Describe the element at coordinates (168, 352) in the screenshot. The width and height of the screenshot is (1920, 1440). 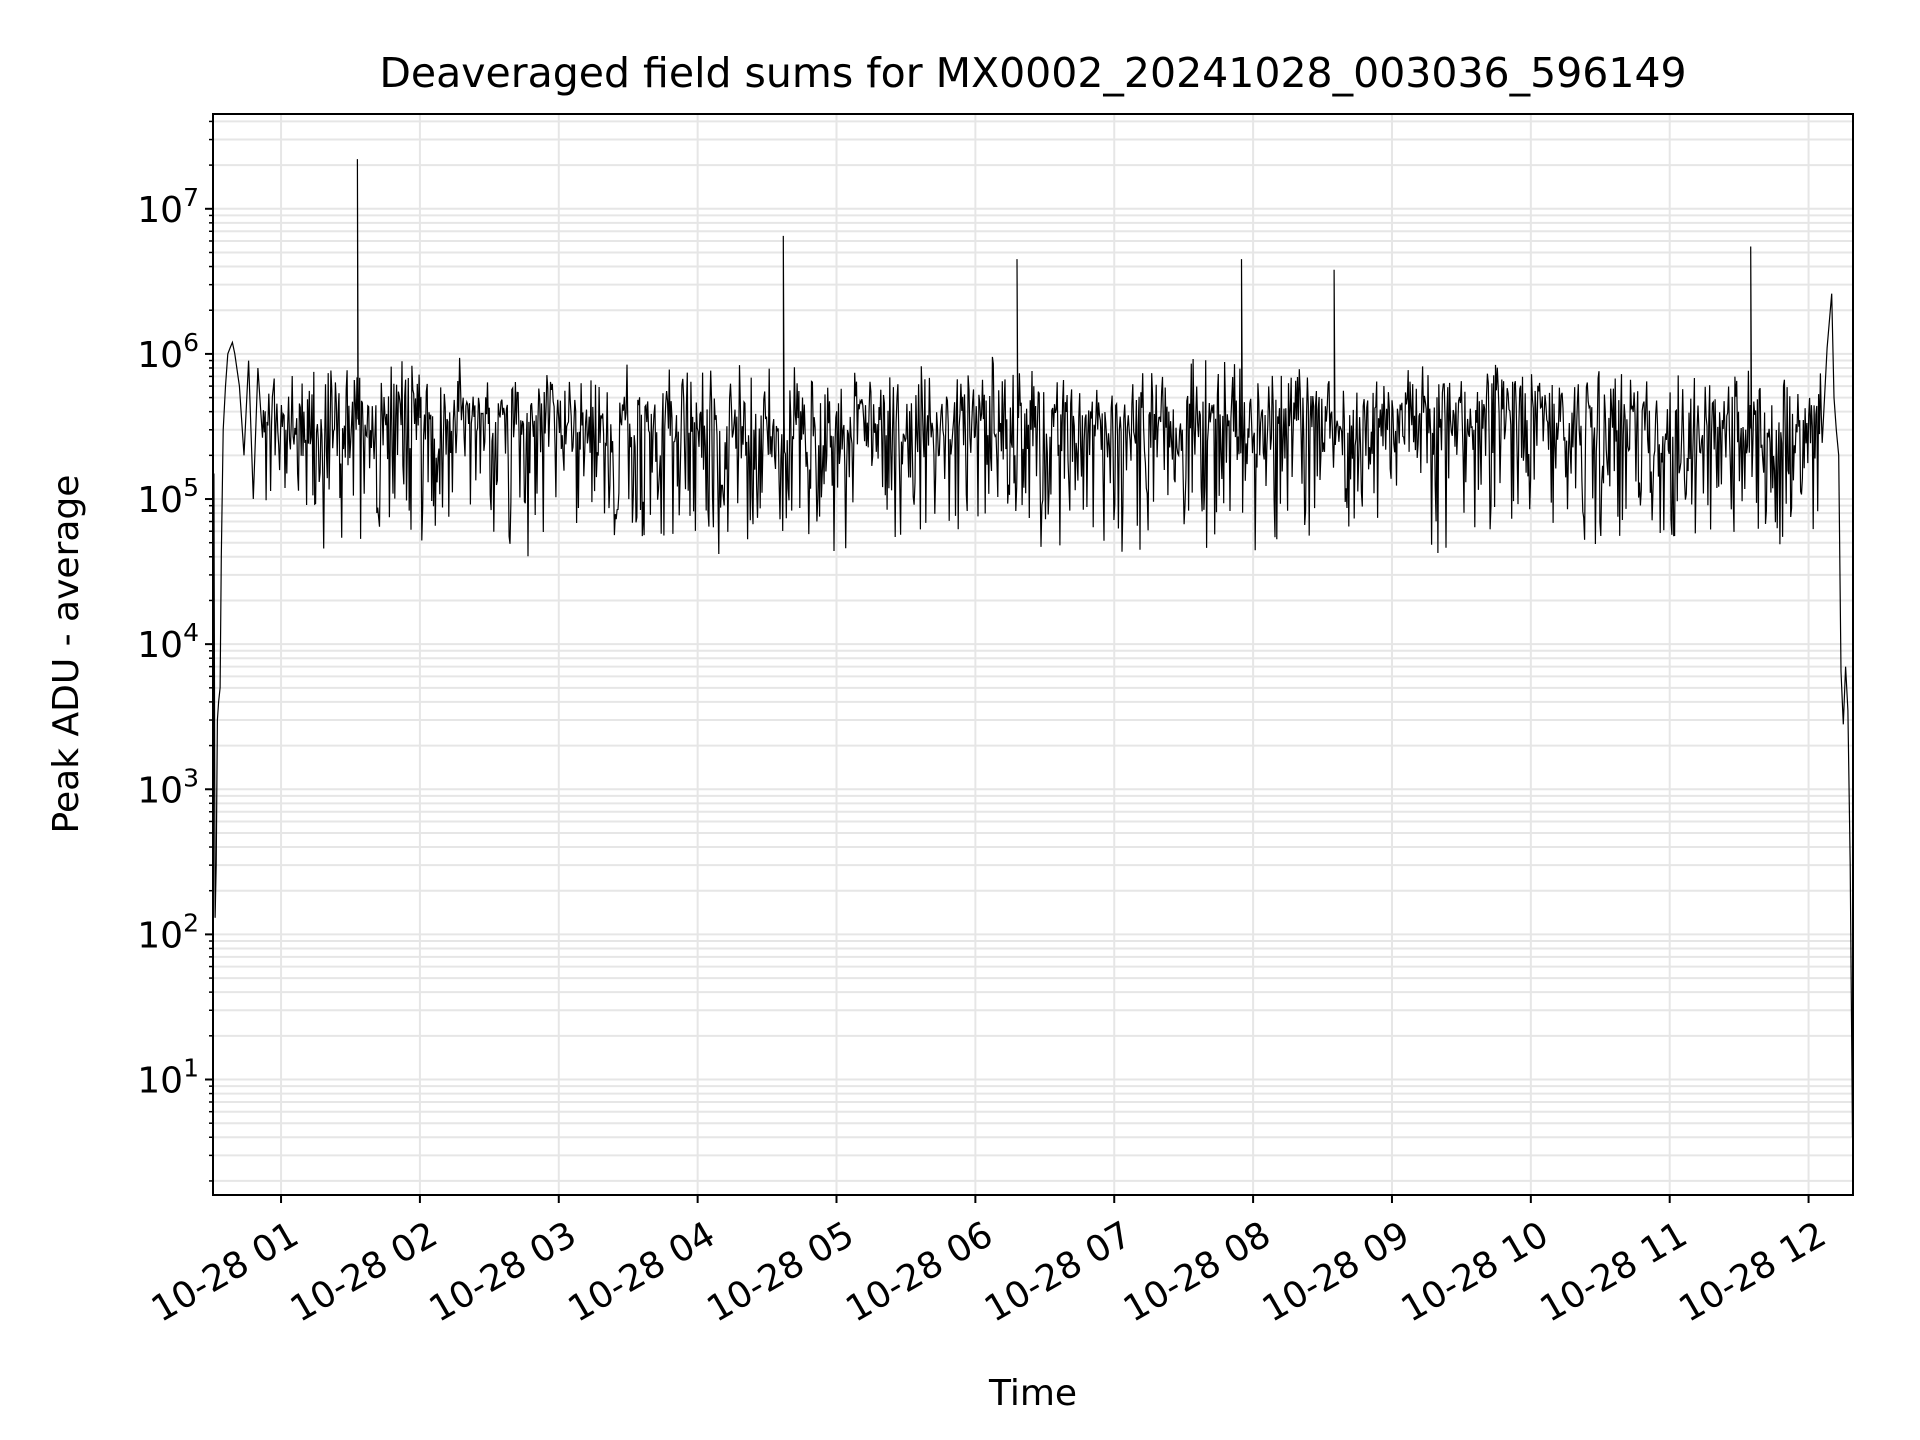
I see `y-tick-label: 10⁶` at that location.